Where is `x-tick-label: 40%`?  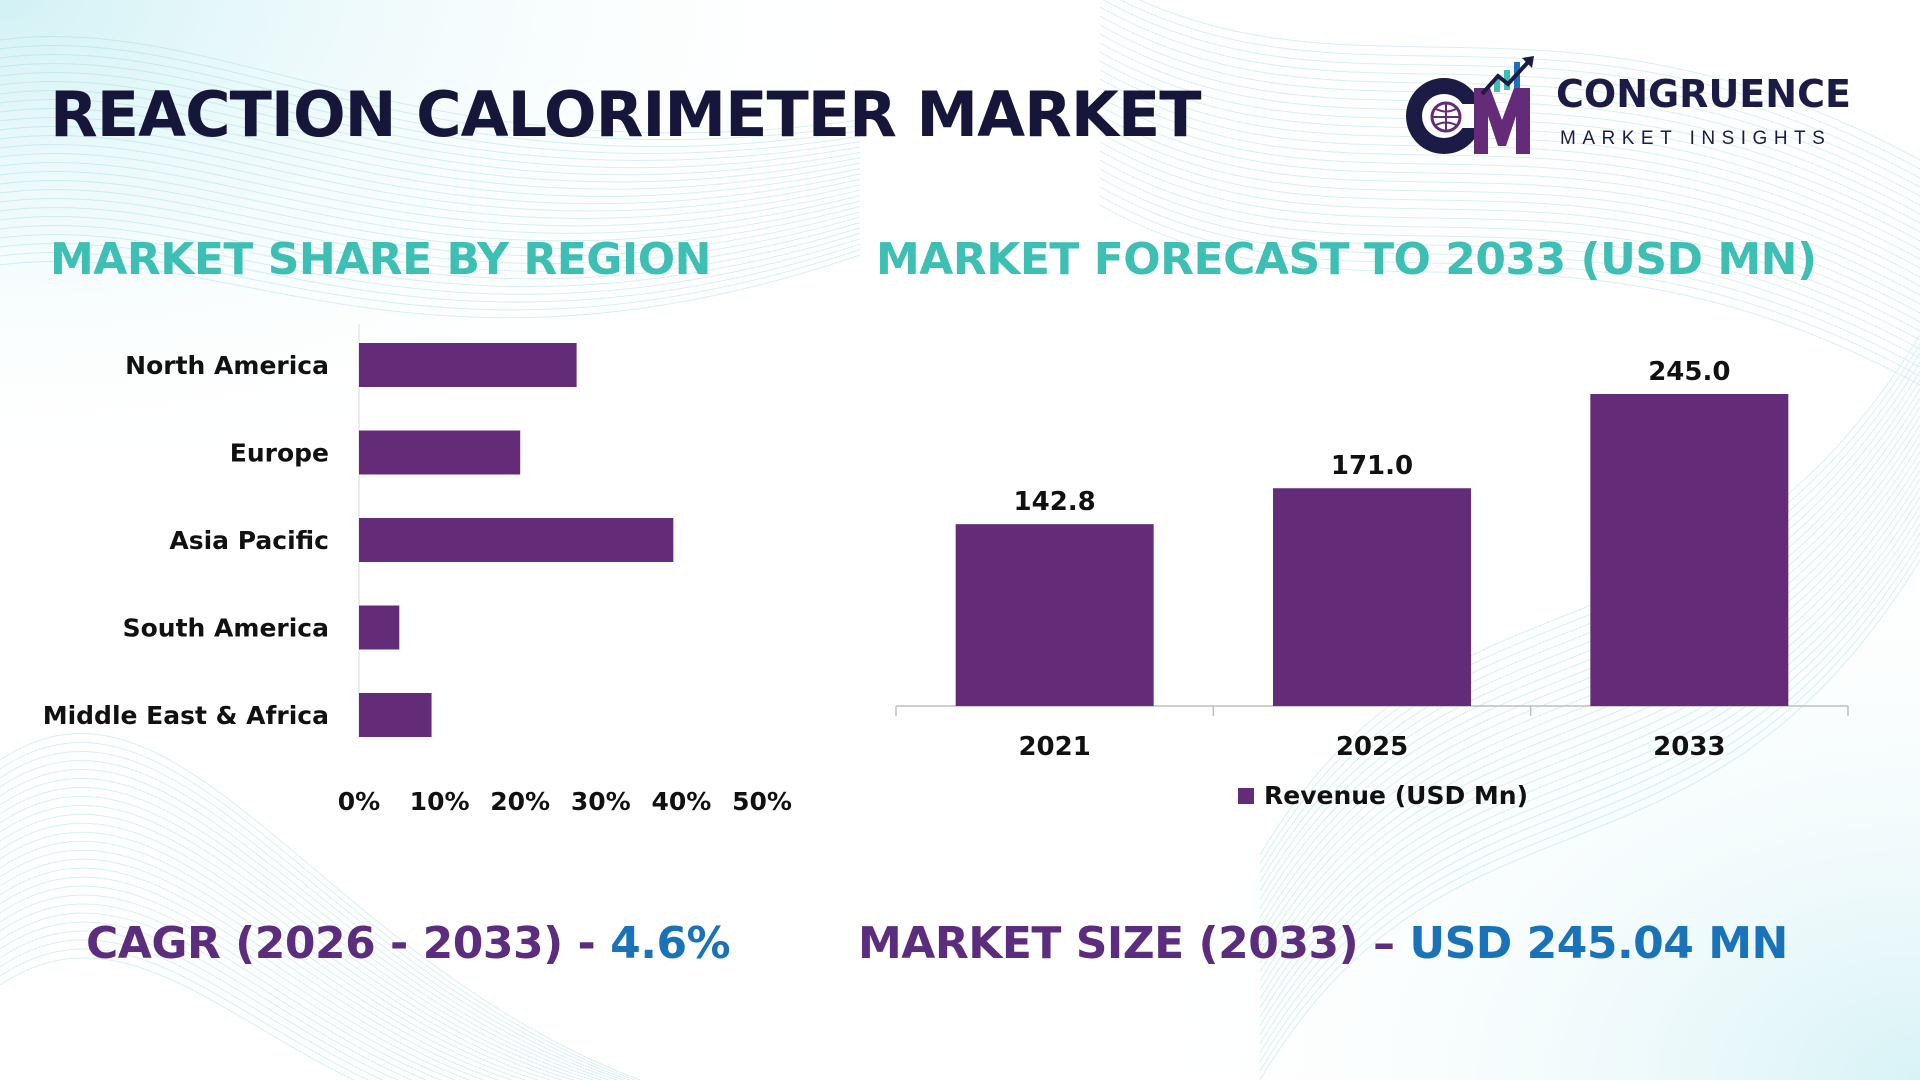 x-tick-label: 40% is located at coordinates (681, 801).